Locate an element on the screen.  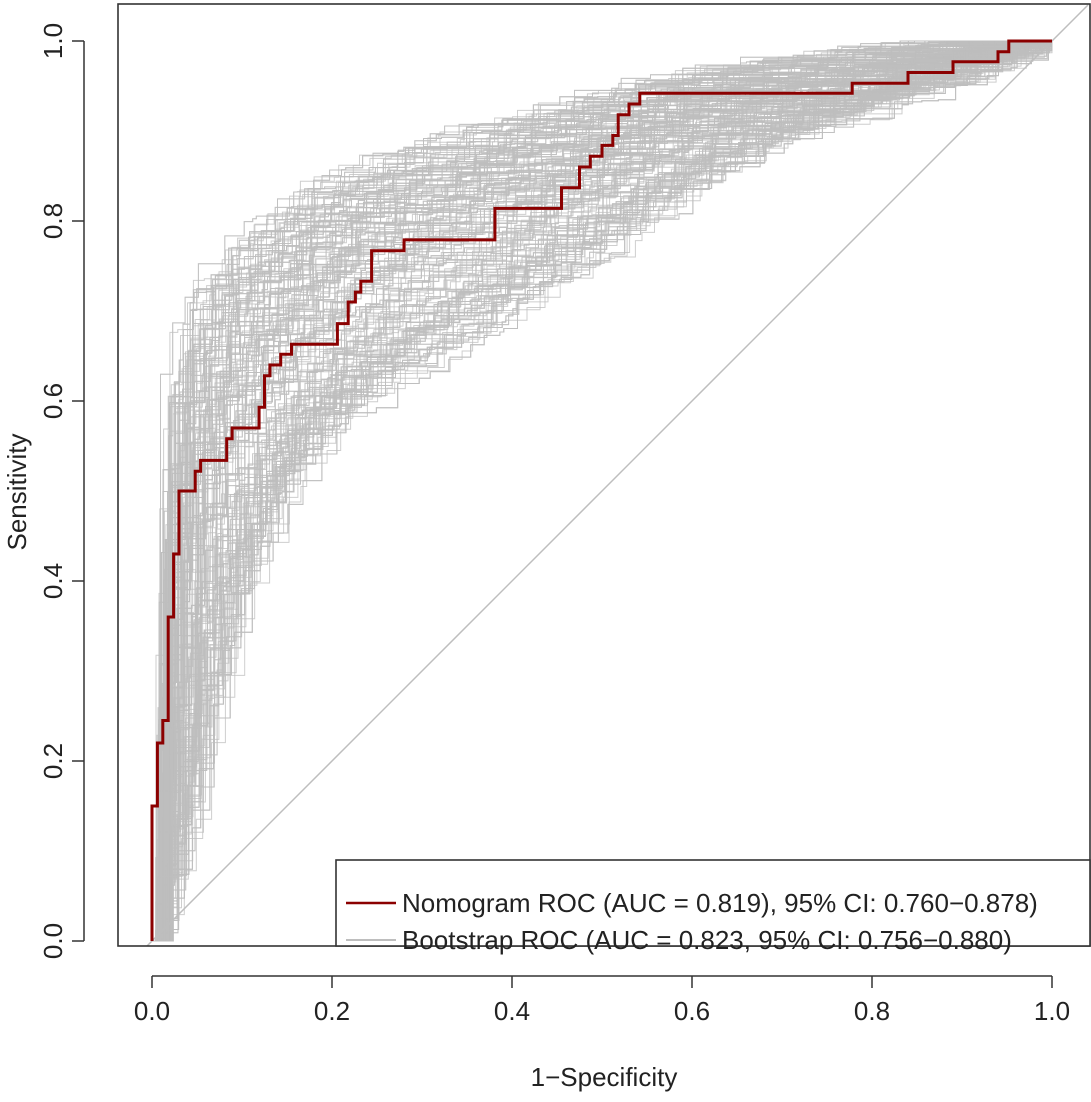
y-tick-label: 1.0 is located at coordinates (53, 41).